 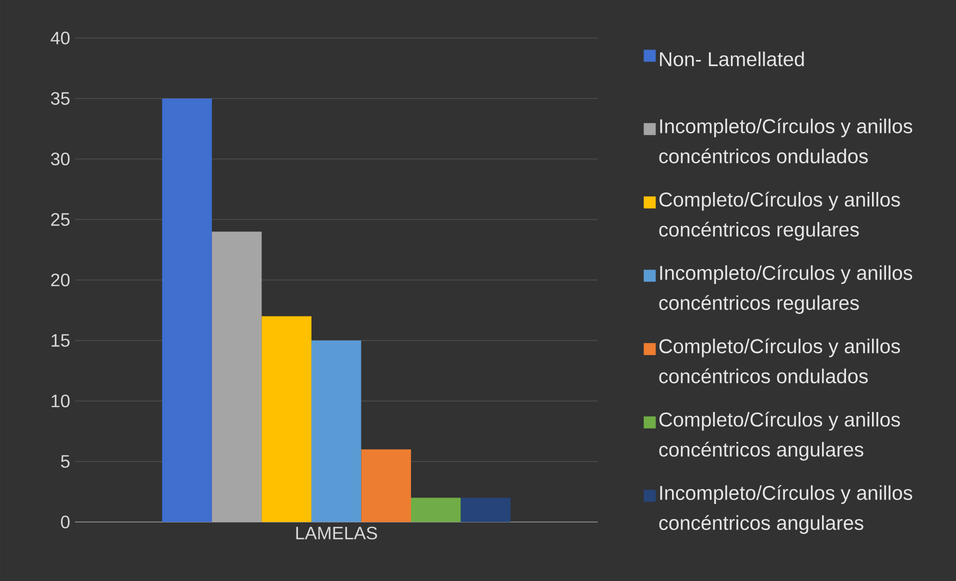 I want to click on y-tick-label: 30, so click(x=60, y=159).